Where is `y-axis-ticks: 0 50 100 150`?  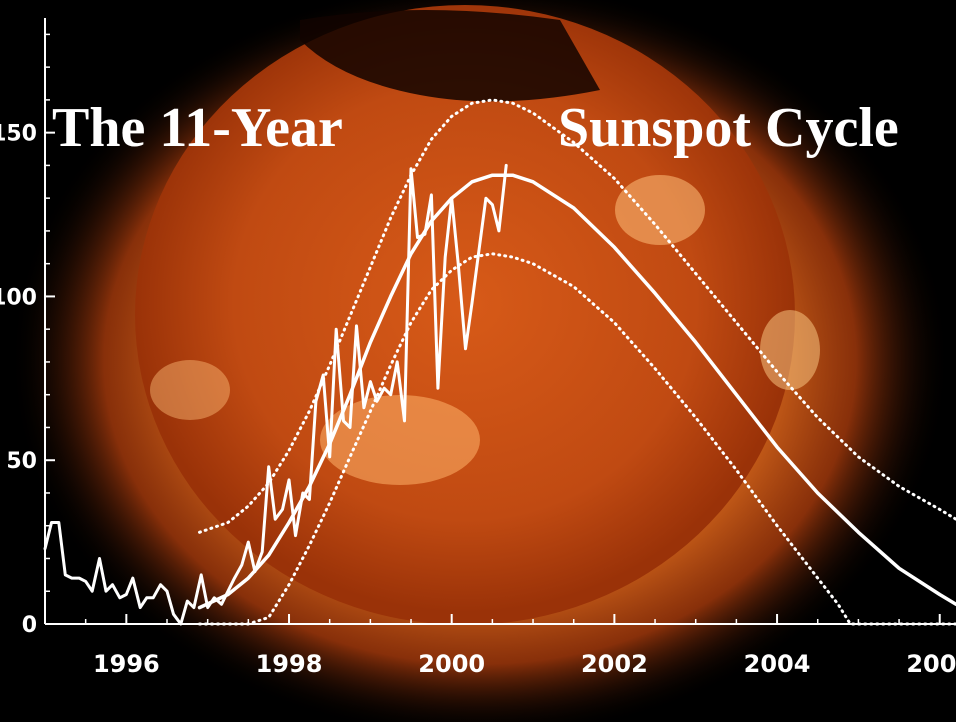
y-axis-ticks: 0 50 100 150 is located at coordinates (27, 335).